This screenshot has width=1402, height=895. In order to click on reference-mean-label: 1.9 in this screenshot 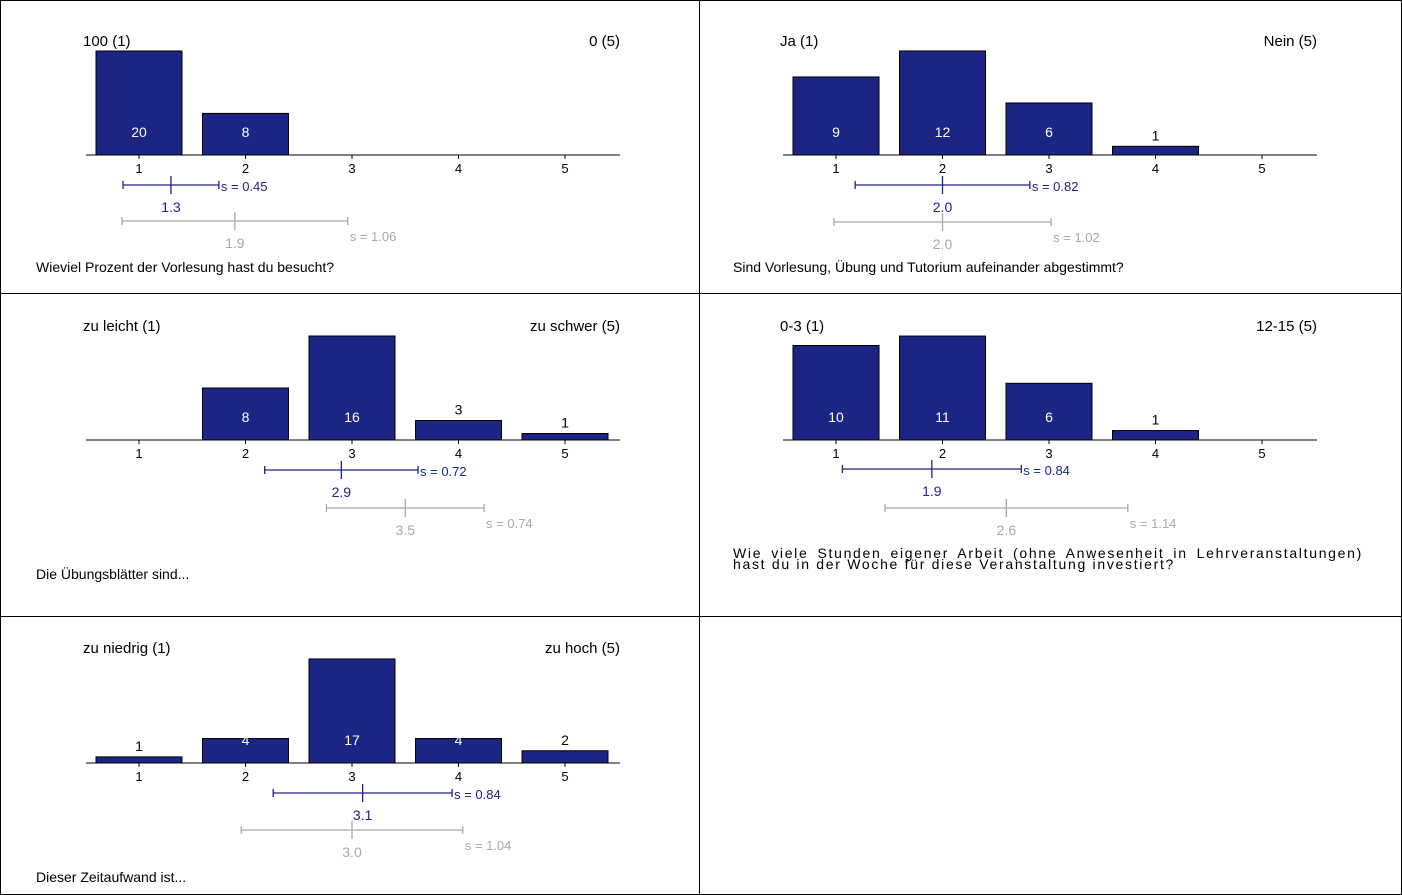, I will do `click(235, 243)`.